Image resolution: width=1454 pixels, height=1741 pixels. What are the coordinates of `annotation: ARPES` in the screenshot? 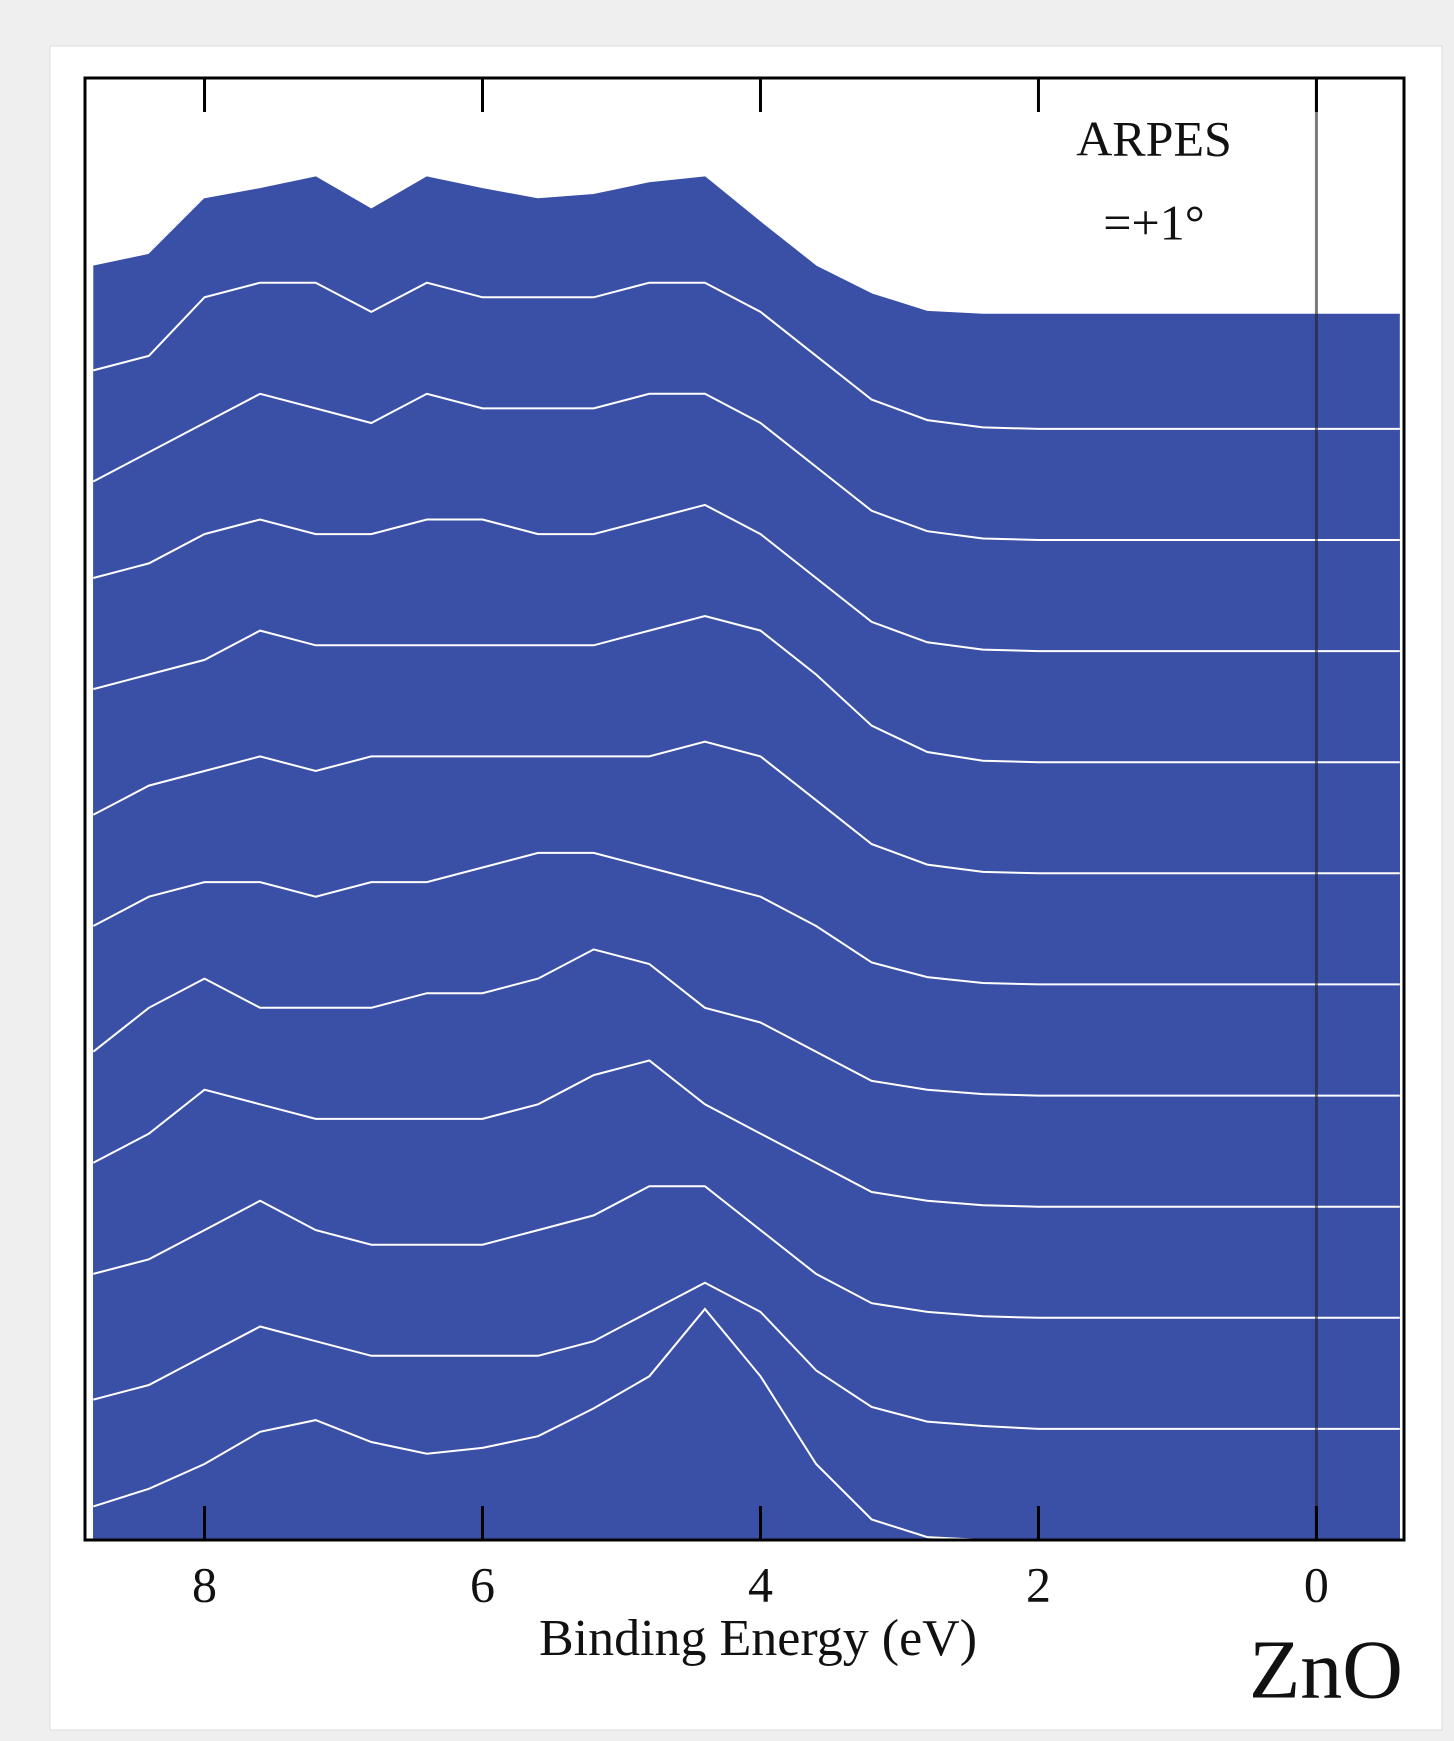 It's located at (1154, 138).